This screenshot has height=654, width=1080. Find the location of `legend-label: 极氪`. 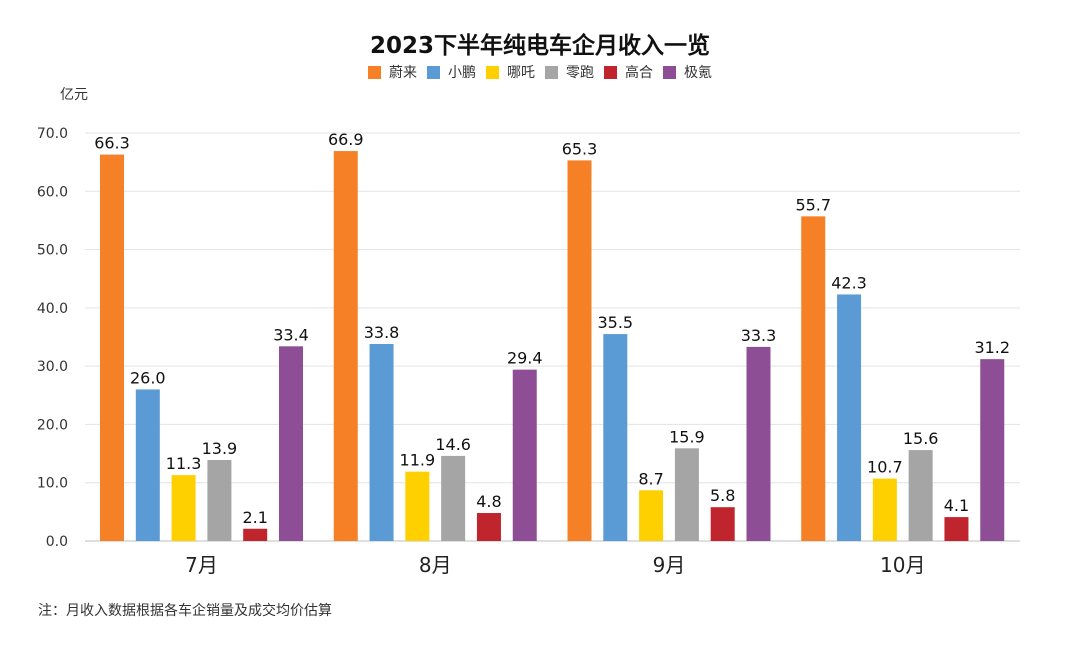

legend-label: 极氪 is located at coordinates (698, 73).